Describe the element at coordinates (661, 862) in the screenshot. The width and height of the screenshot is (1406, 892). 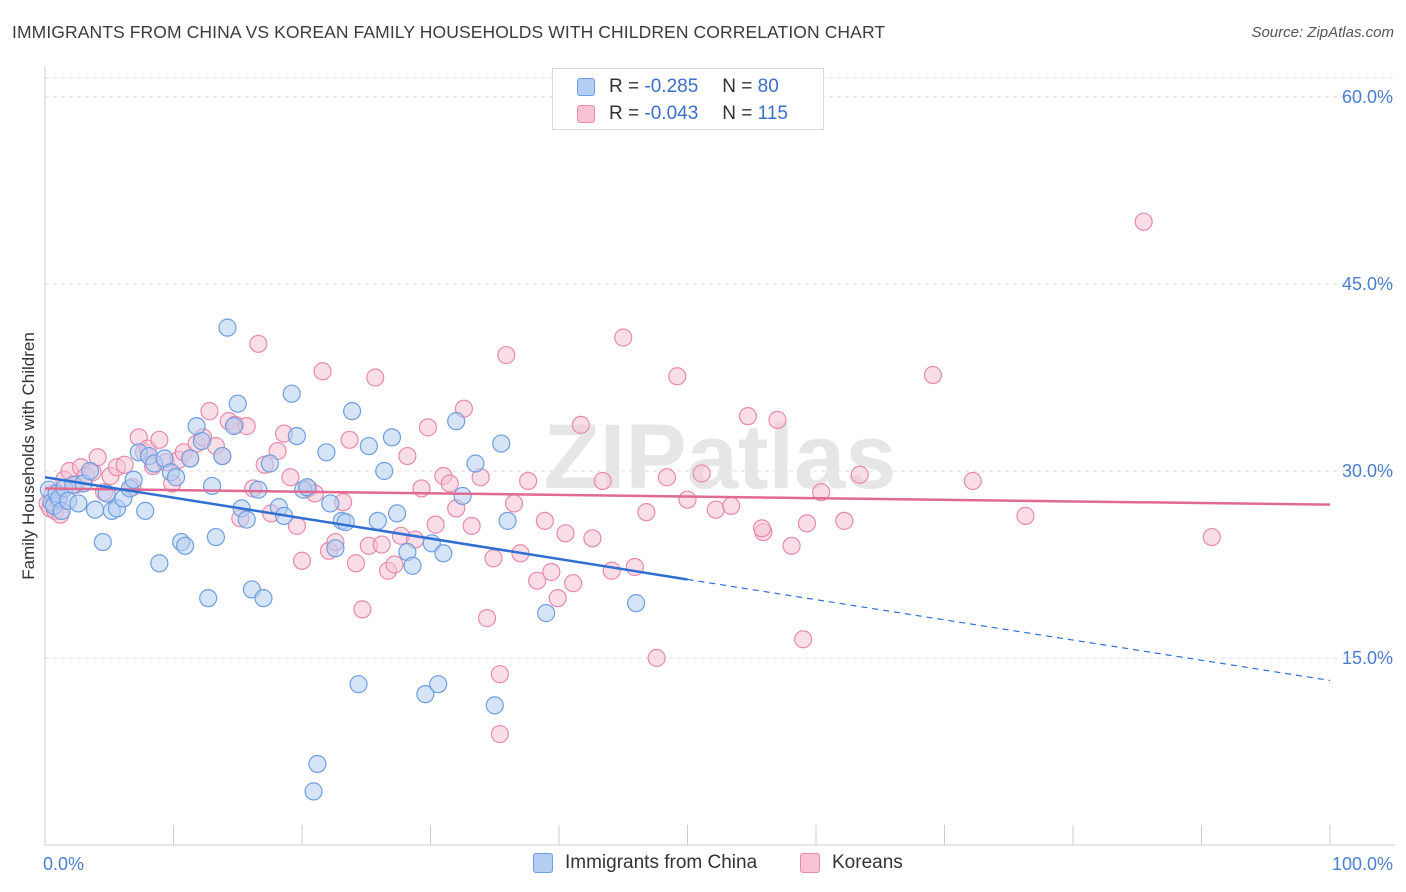
I see `bottom-legend-label-china: Immigrants from China` at that location.